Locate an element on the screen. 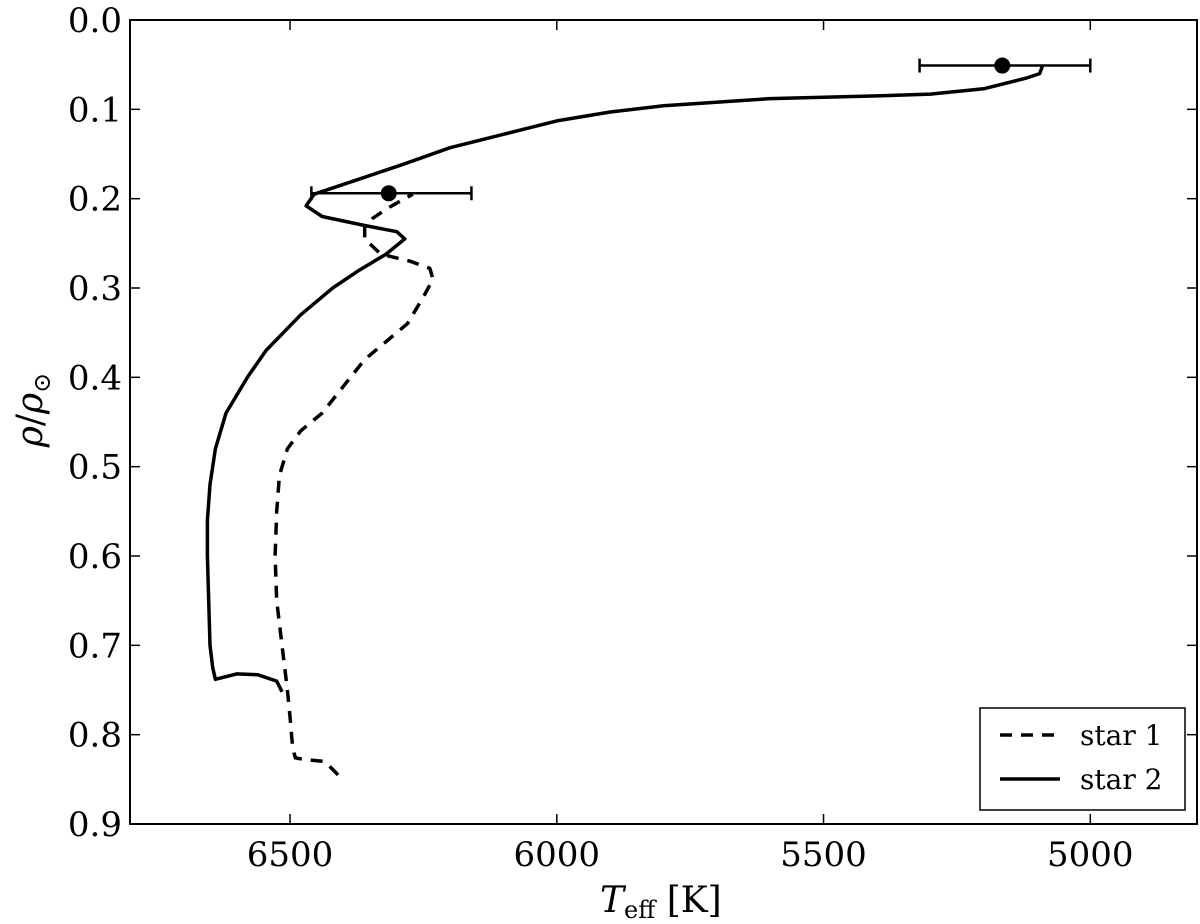 The height and width of the screenshot is (924, 1200). y-tick-label-2: 0.2 is located at coordinates (95, 200).